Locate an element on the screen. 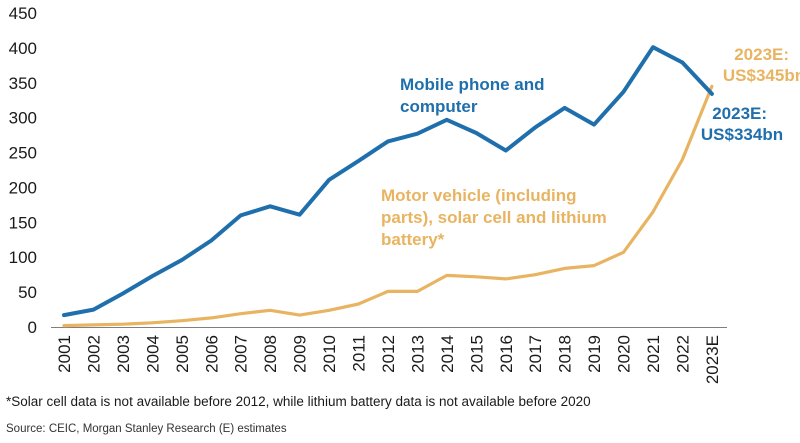  x-tick-label: 2019 is located at coordinates (594, 354).